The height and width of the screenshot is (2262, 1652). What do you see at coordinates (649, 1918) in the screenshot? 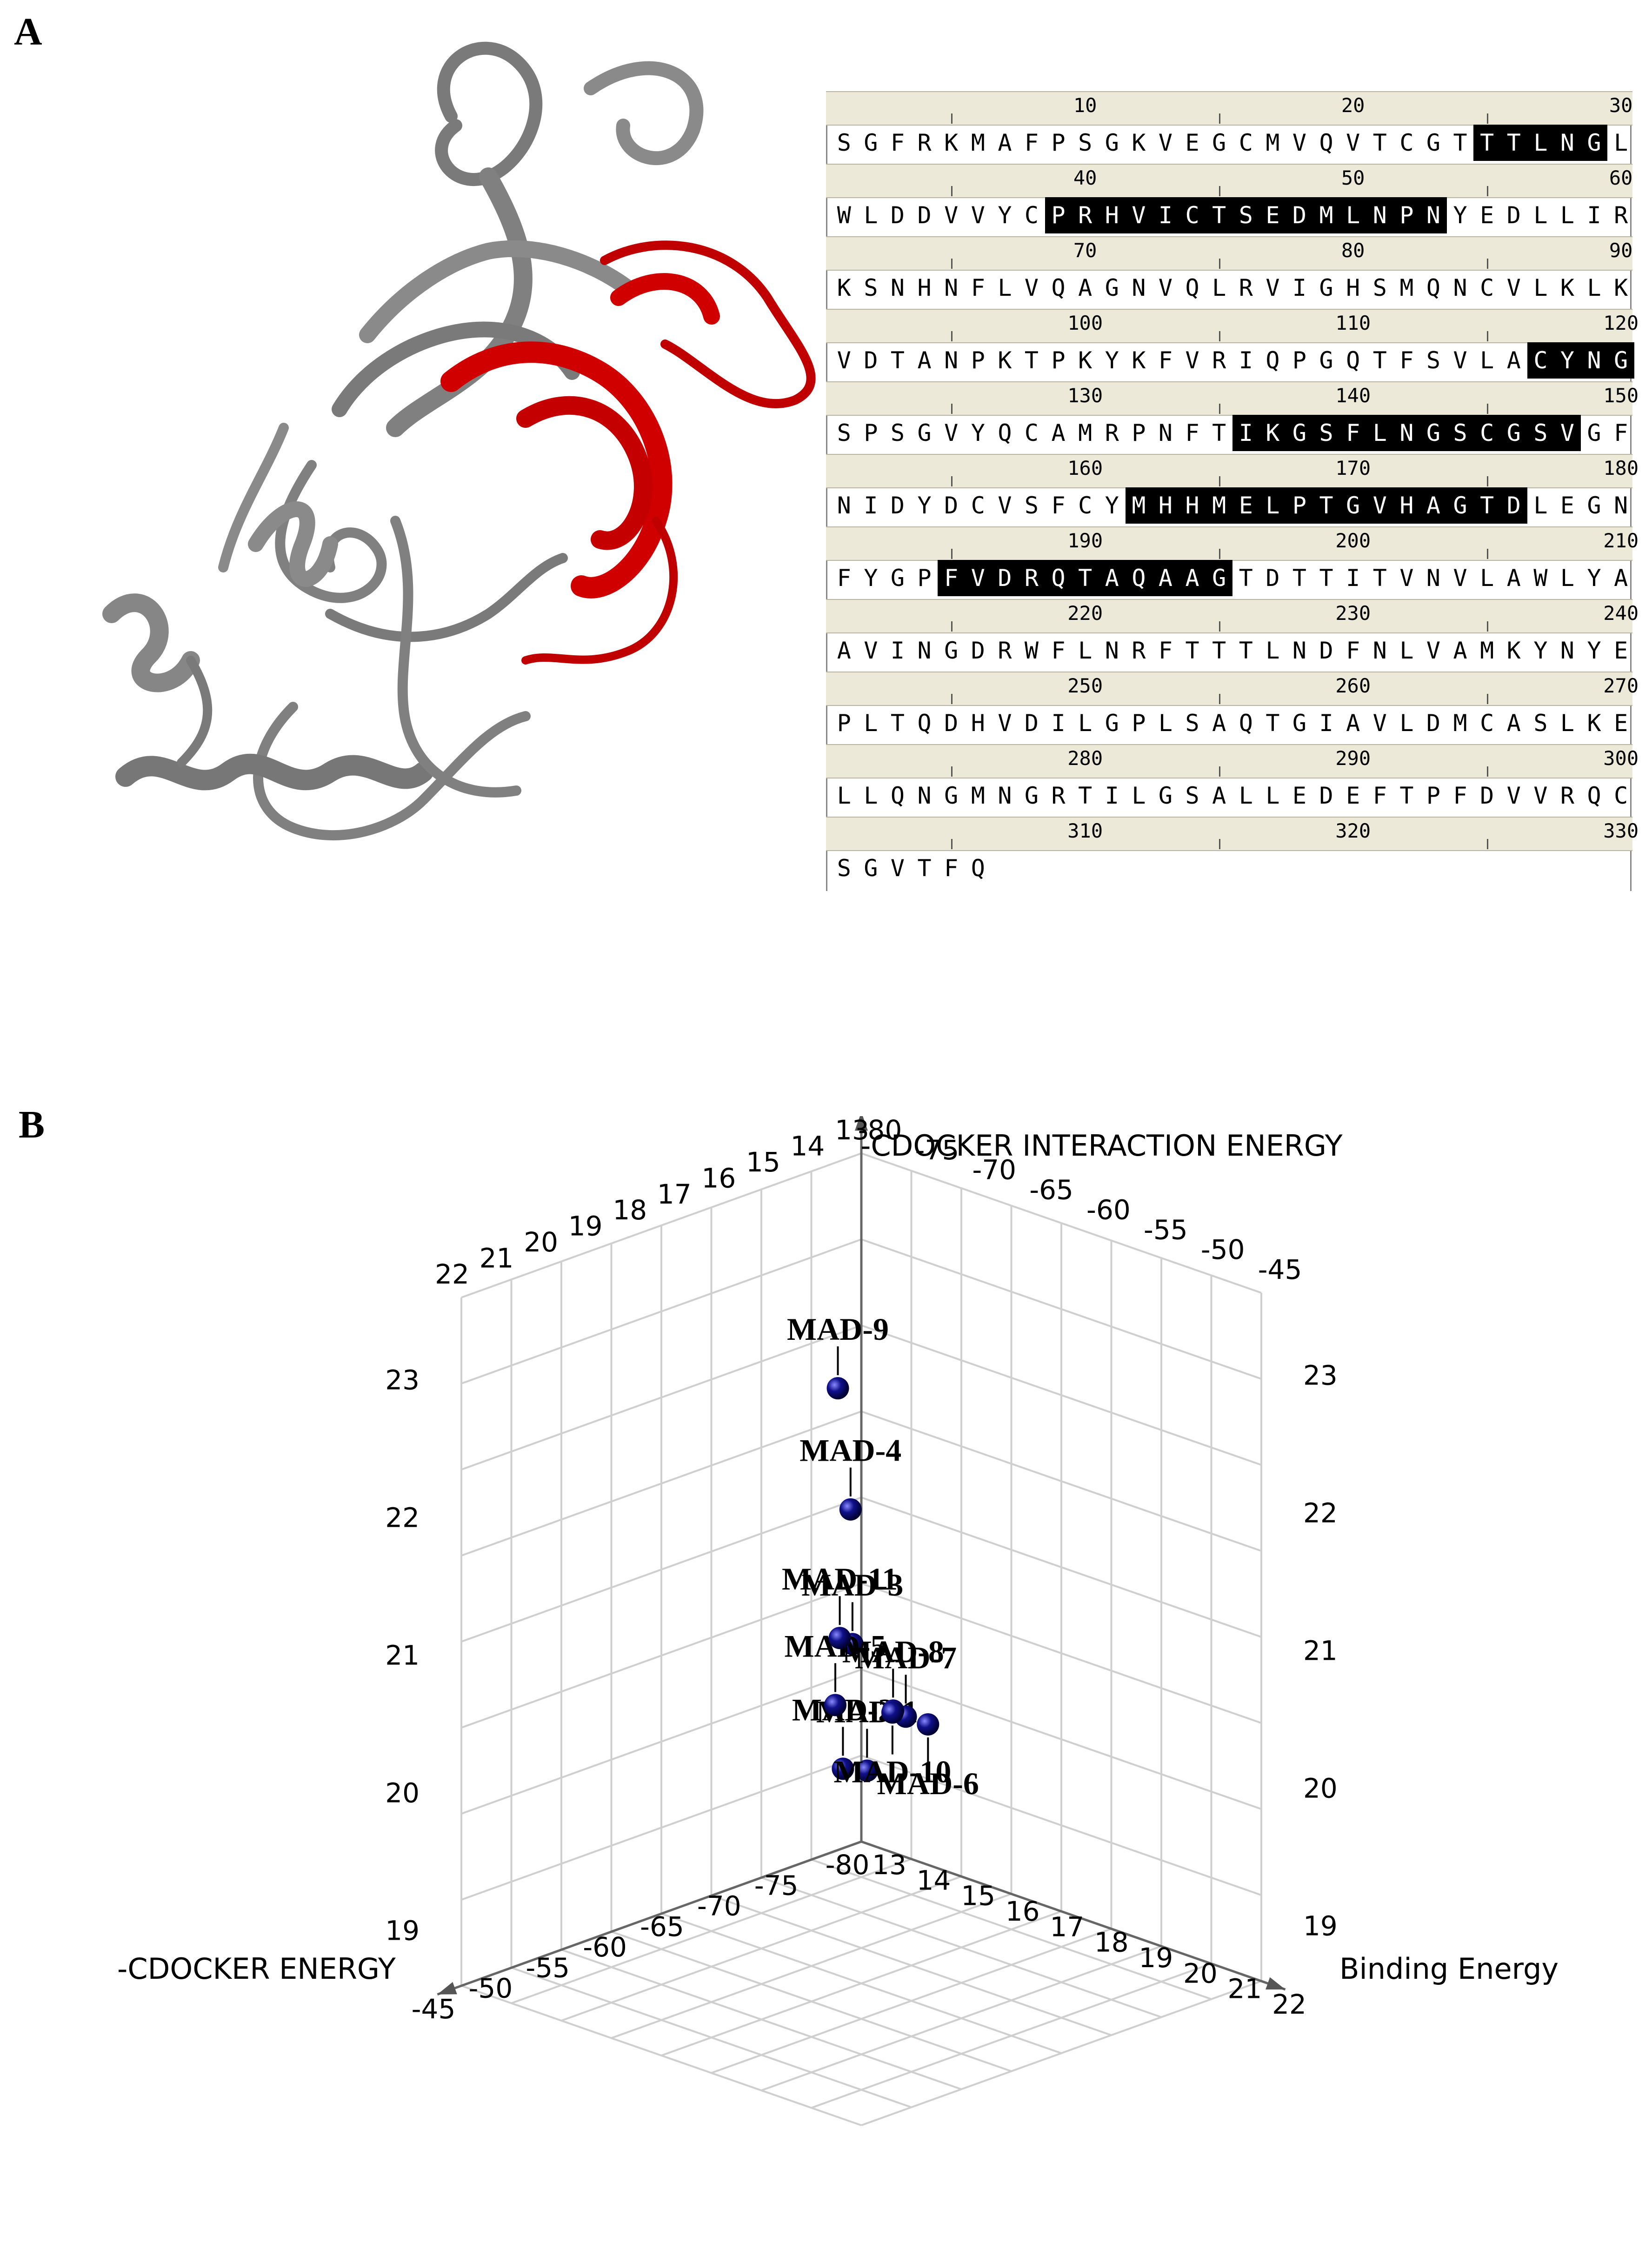
I see `left-axis-arrow` at bounding box center [649, 1918].